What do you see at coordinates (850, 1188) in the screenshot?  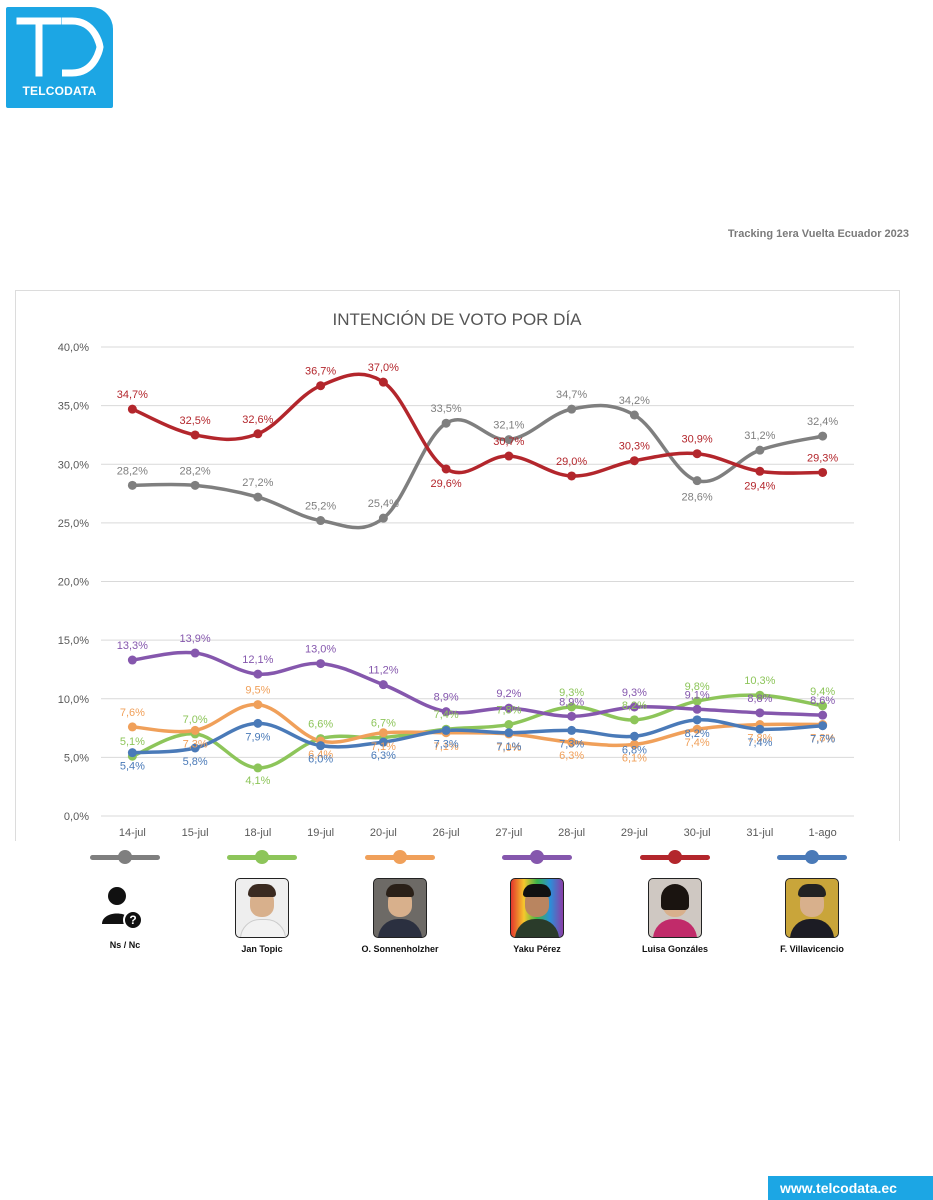 I see `footer-url: www.telcodata.ec` at bounding box center [850, 1188].